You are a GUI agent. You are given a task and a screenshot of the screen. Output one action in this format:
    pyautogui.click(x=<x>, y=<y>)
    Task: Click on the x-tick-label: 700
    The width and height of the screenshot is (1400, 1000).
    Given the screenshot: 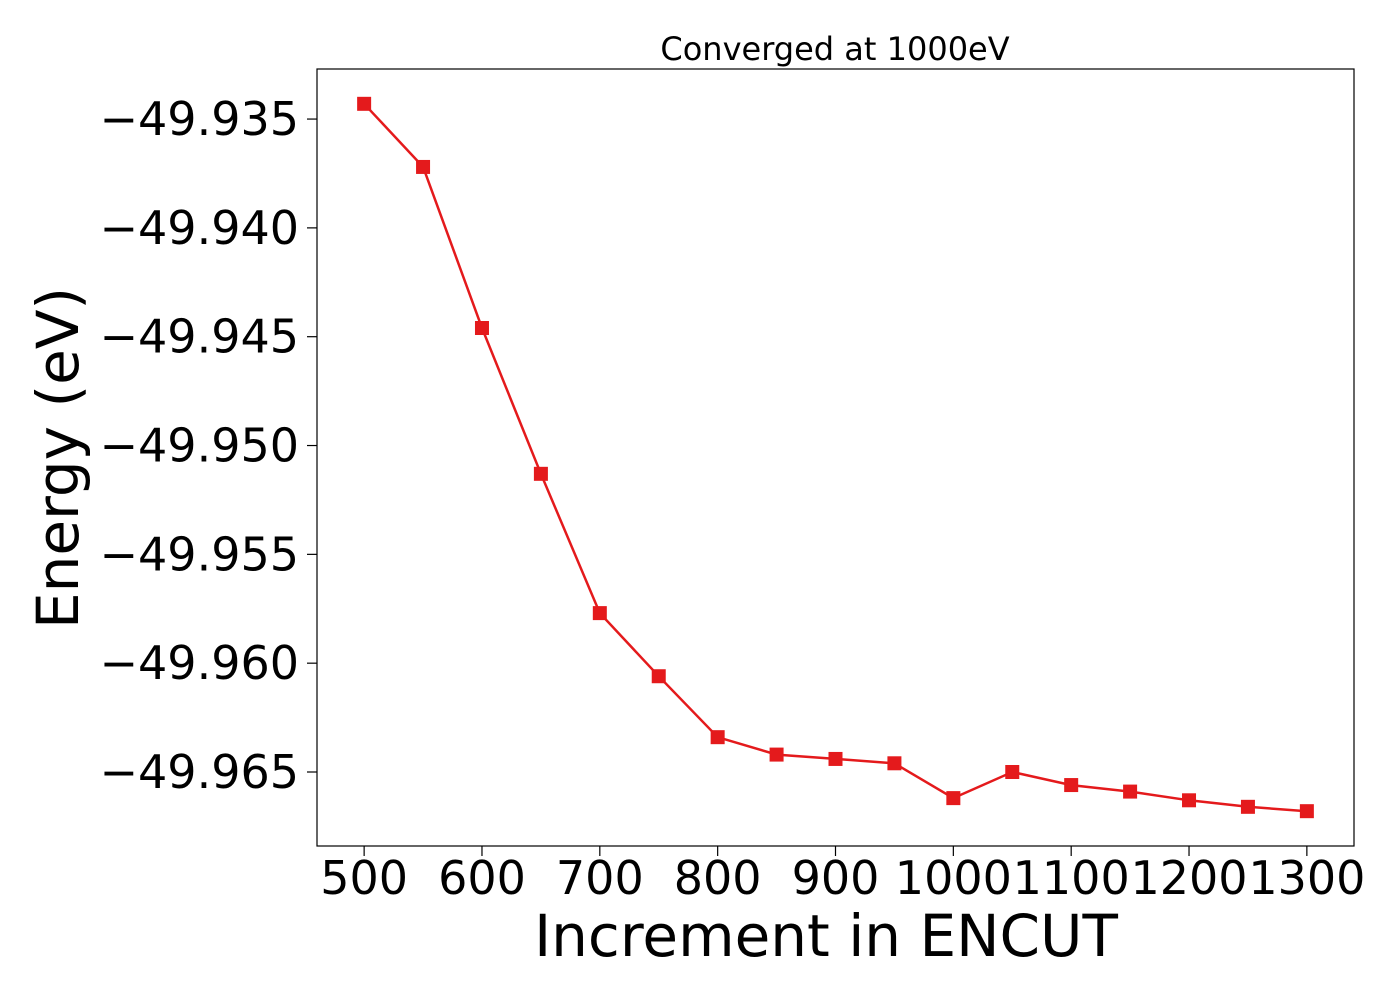 What is the action you would take?
    pyautogui.click(x=600, y=878)
    